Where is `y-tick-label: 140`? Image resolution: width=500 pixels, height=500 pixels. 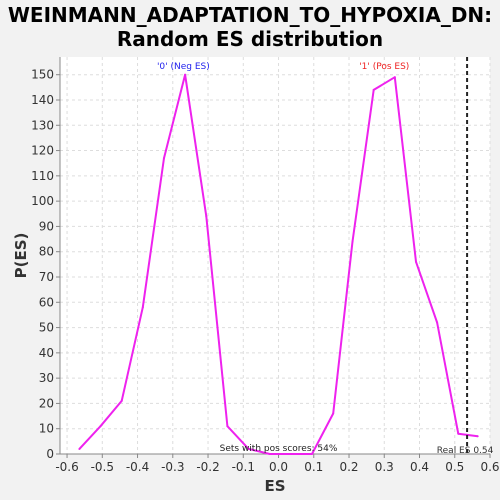
y-tick-label: 140 is located at coordinates (42, 100).